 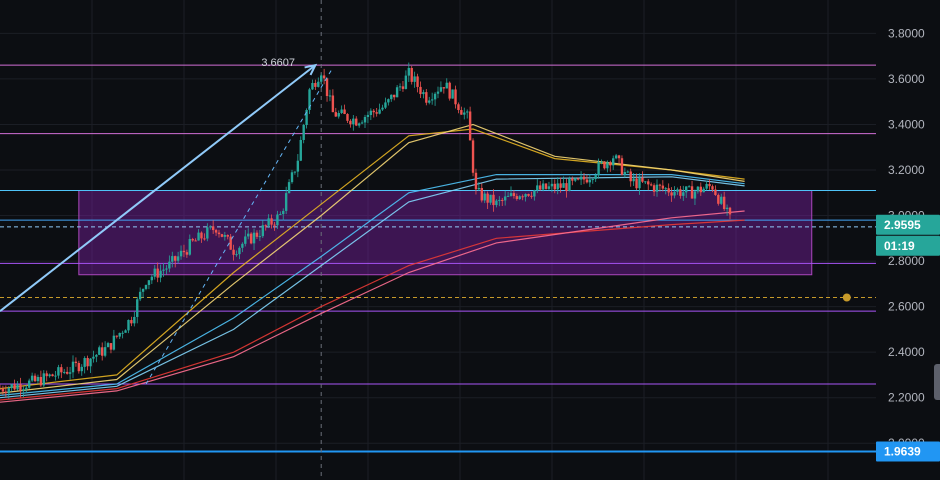 What do you see at coordinates (445, 232) in the screenshot?
I see `zone-rectangle` at bounding box center [445, 232].